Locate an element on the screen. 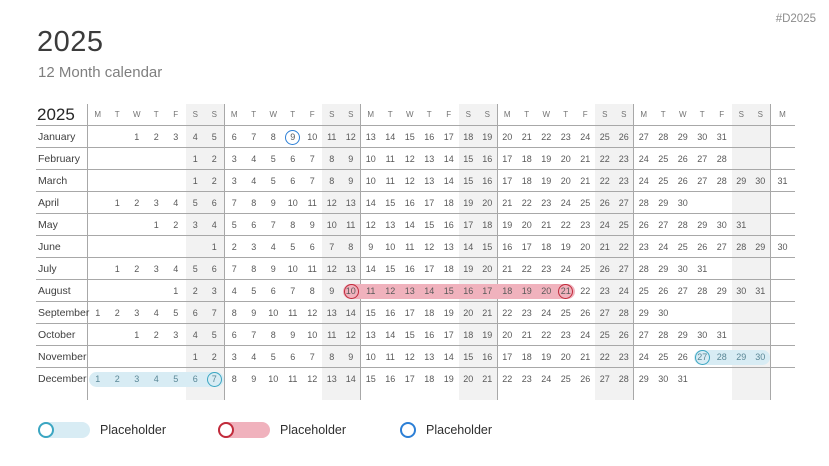  day-cell: 14 is located at coordinates (429, 291).